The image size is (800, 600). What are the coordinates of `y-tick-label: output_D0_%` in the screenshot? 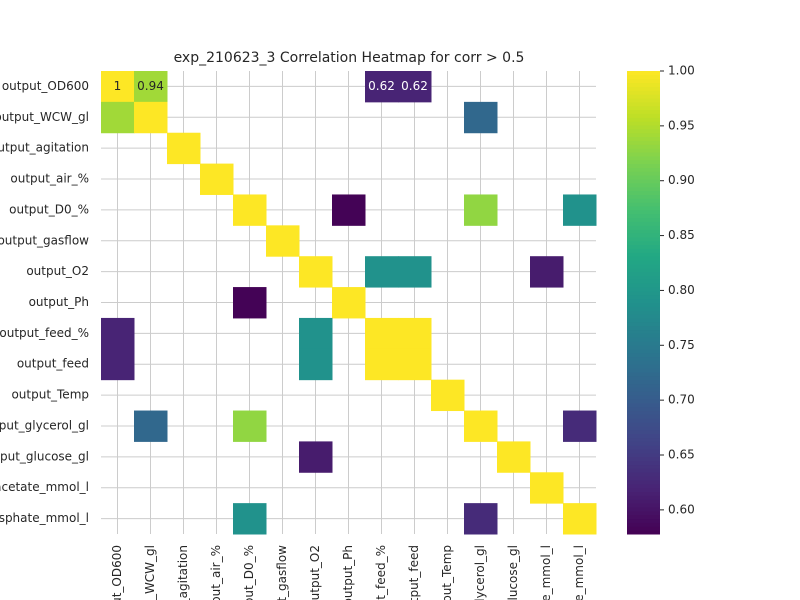 It's located at (49, 209).